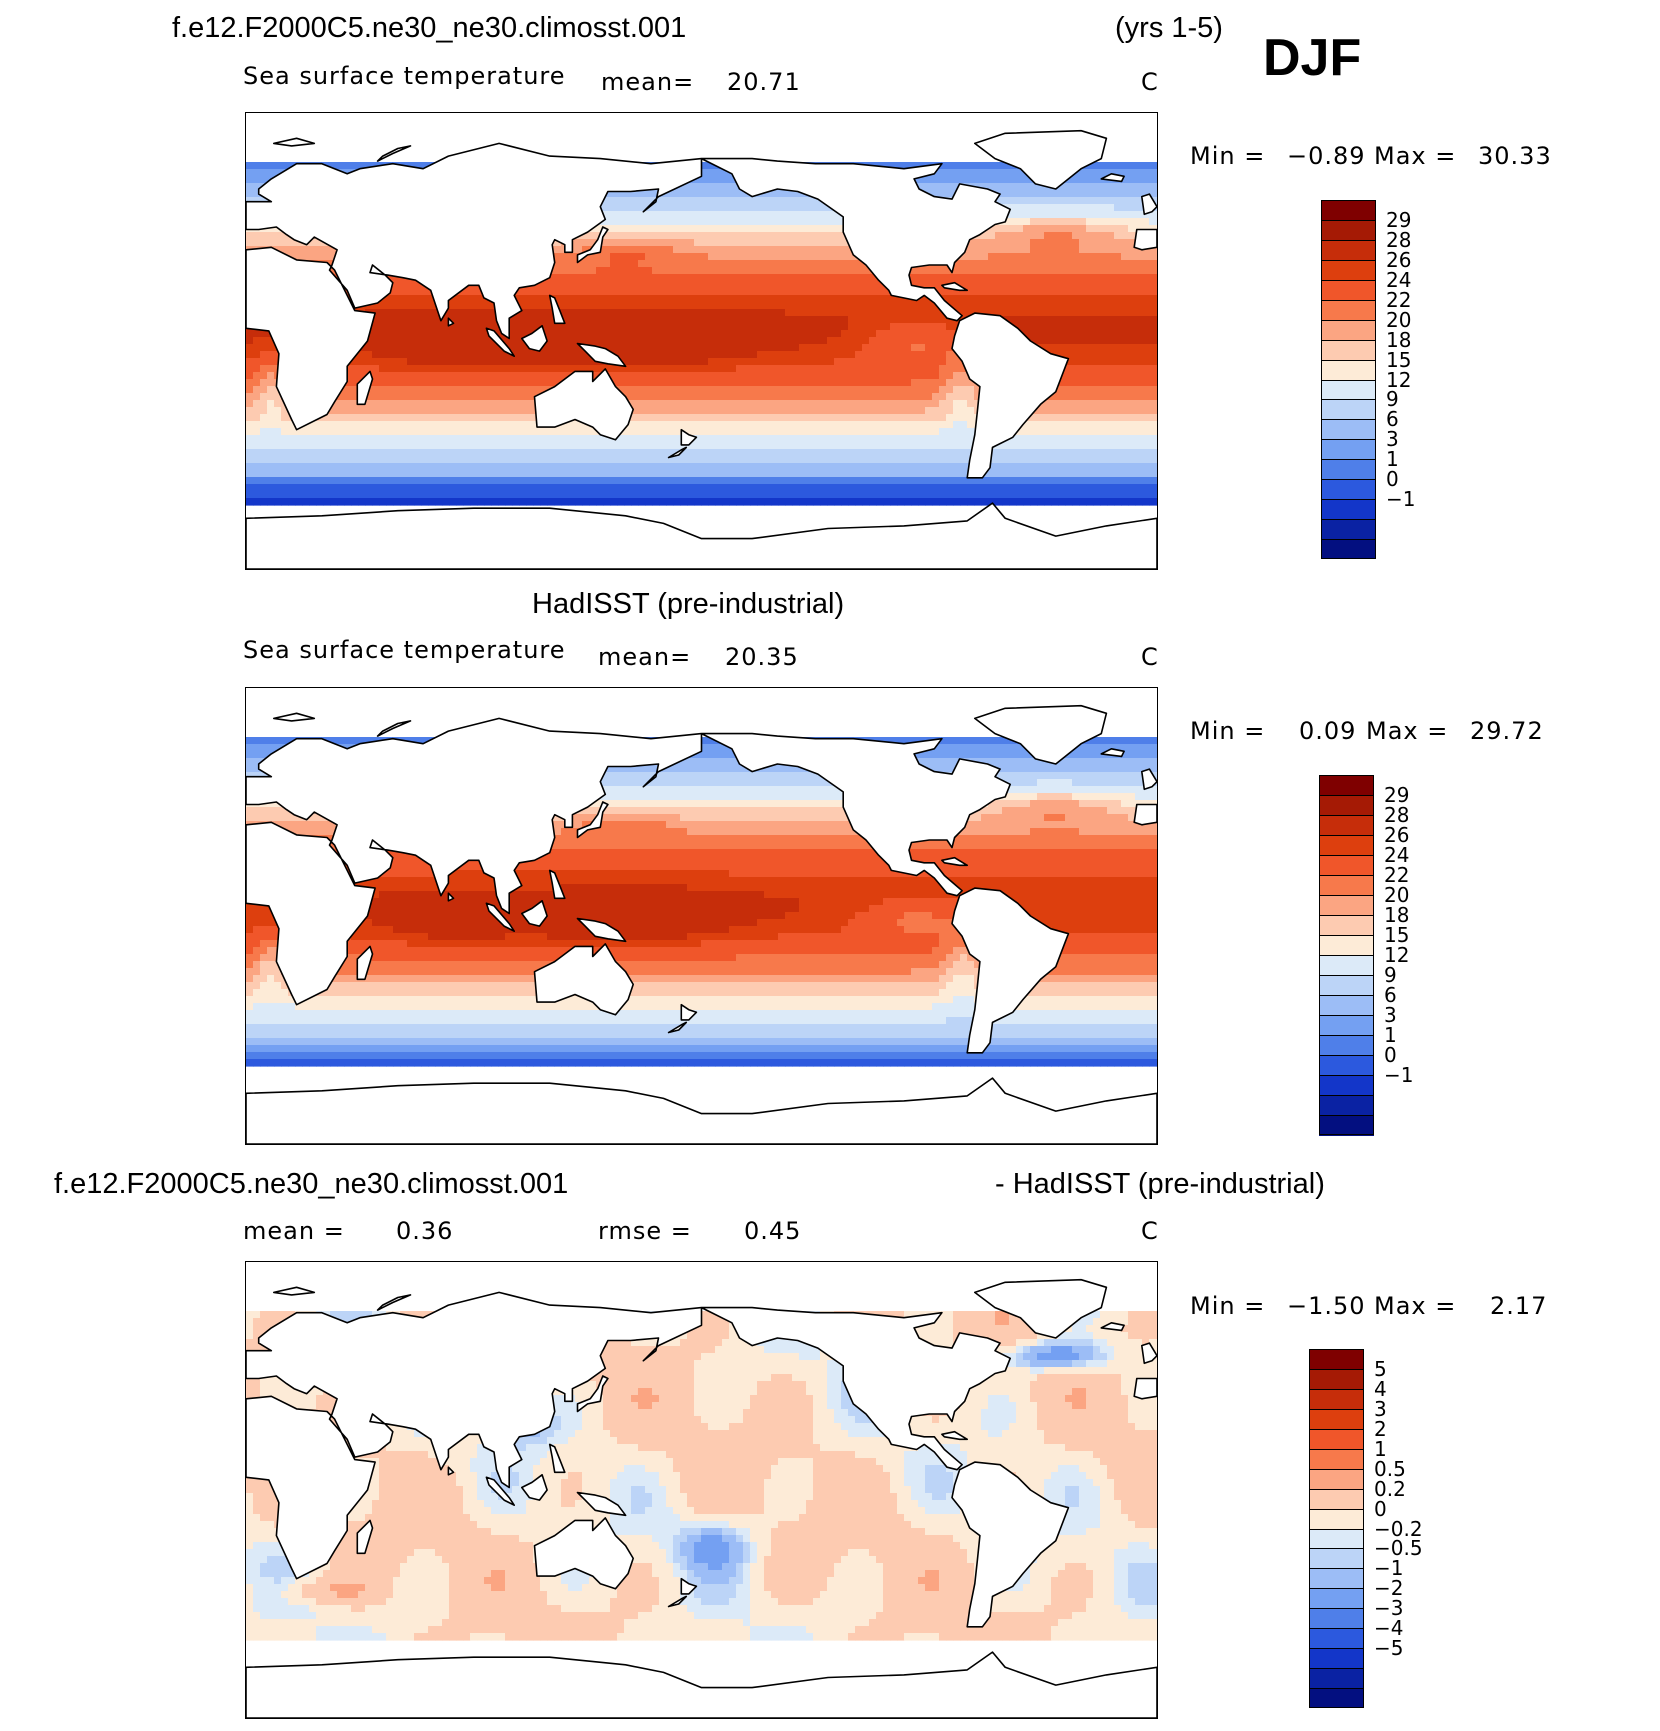  Describe the element at coordinates (688, 604) in the screenshot. I see `panel2-title: HadISST (pre-industrial)` at that location.